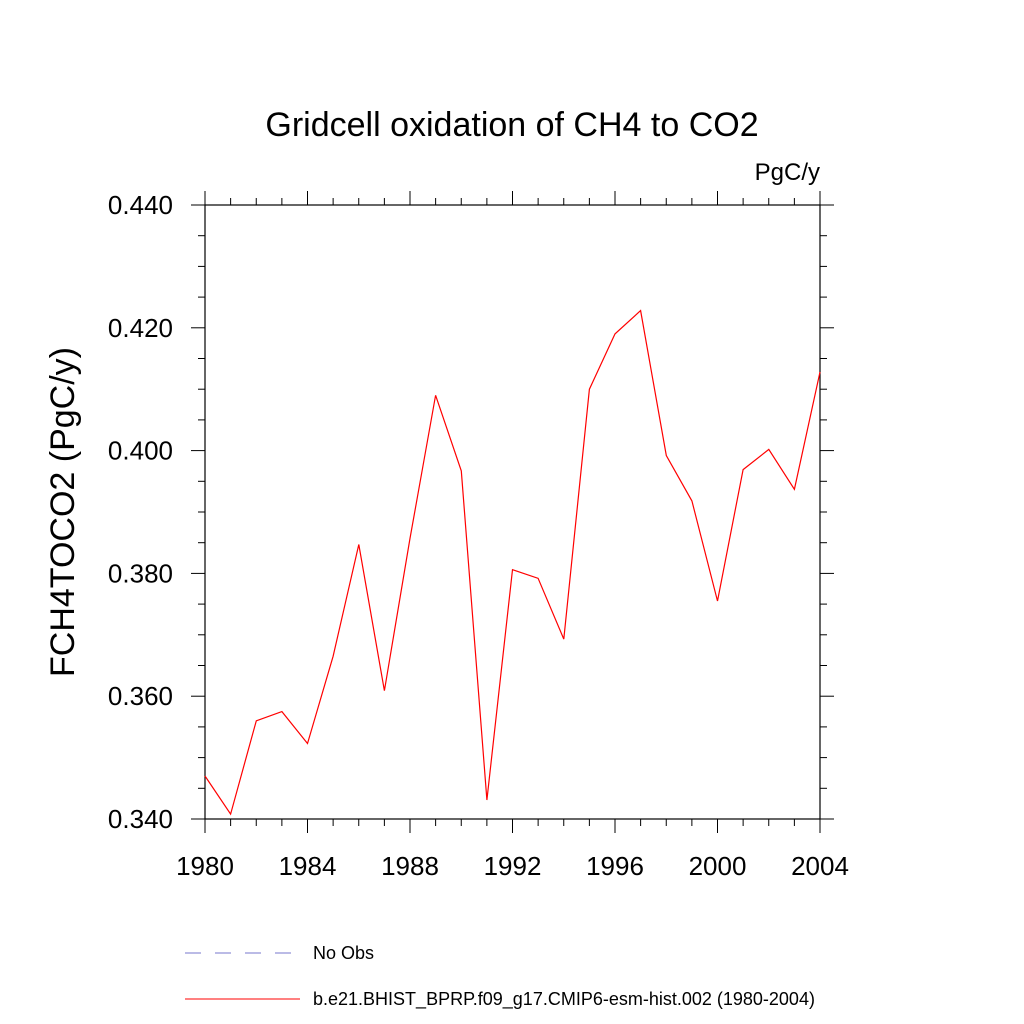  I want to click on y-tick-label: 0.400, so click(140, 451).